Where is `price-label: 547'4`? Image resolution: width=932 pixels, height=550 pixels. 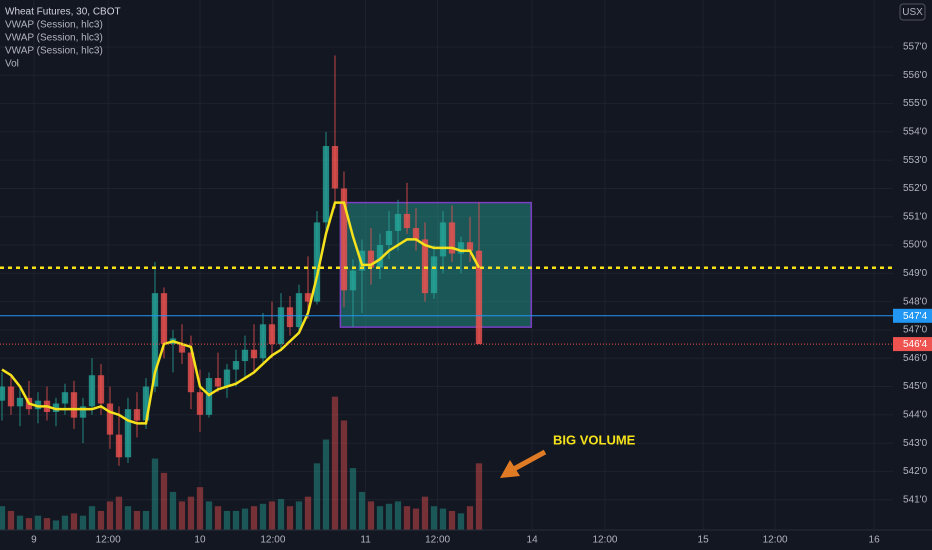
price-label: 547'4 is located at coordinates (915, 316).